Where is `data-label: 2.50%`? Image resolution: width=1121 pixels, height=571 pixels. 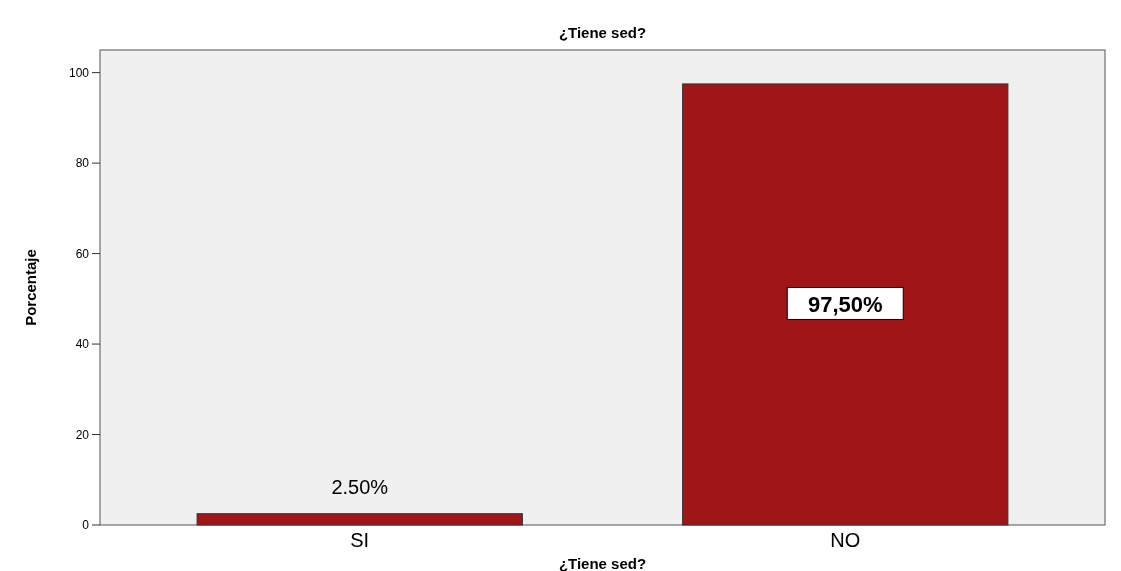 data-label: 2.50% is located at coordinates (360, 486).